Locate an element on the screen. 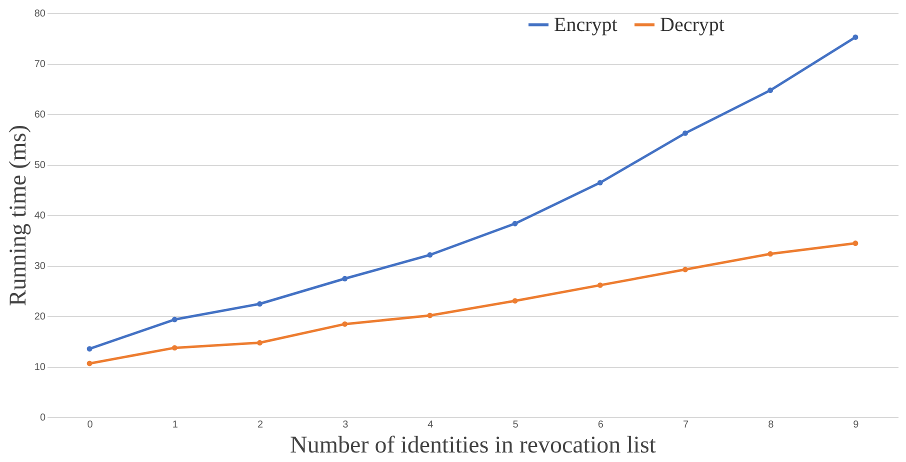  y-tick-label: 60 is located at coordinates (40, 115).